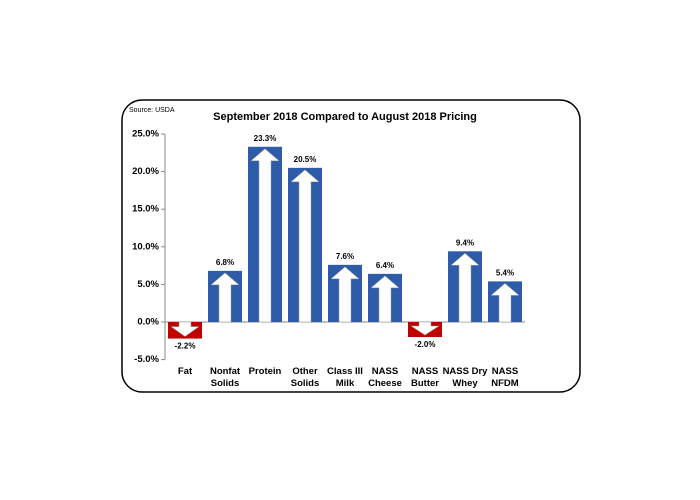 This screenshot has width=700, height=500. I want to click on y-tick-label: 10.0%, so click(145, 246).